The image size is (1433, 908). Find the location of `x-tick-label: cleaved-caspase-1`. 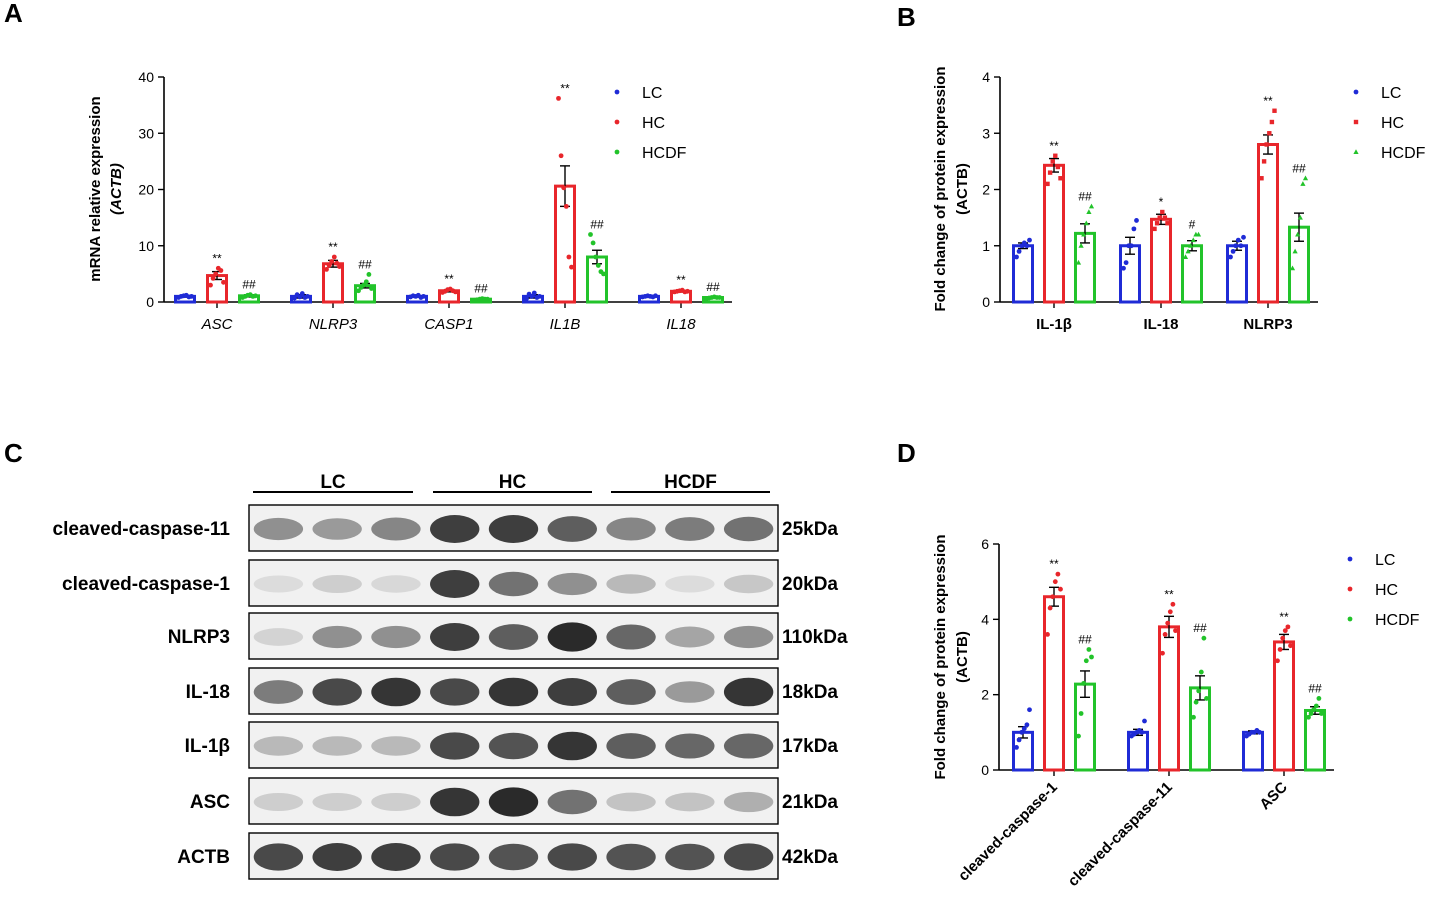

x-tick-label: cleaved-caspase-1 is located at coordinates (1008, 832).